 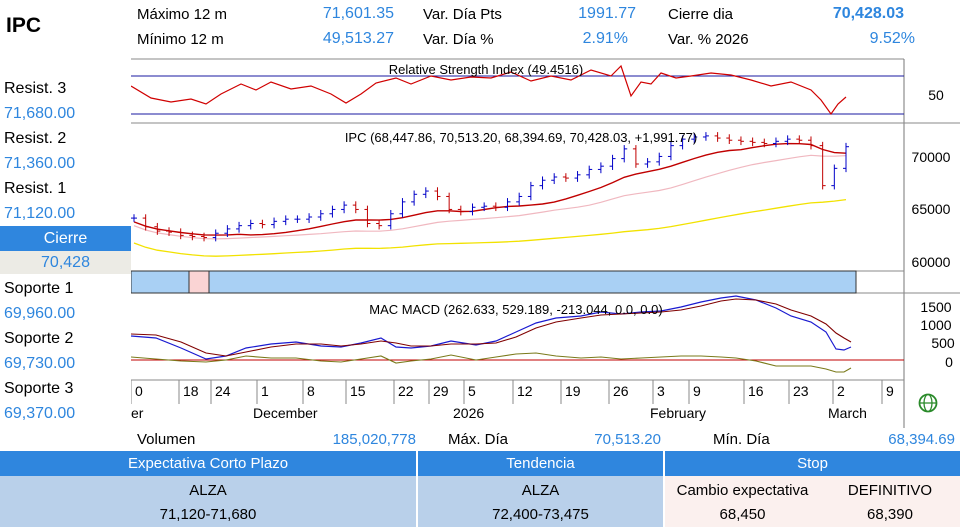 What do you see at coordinates (931, 262) in the screenshot?
I see `price-tick-60000: 60000` at bounding box center [931, 262].